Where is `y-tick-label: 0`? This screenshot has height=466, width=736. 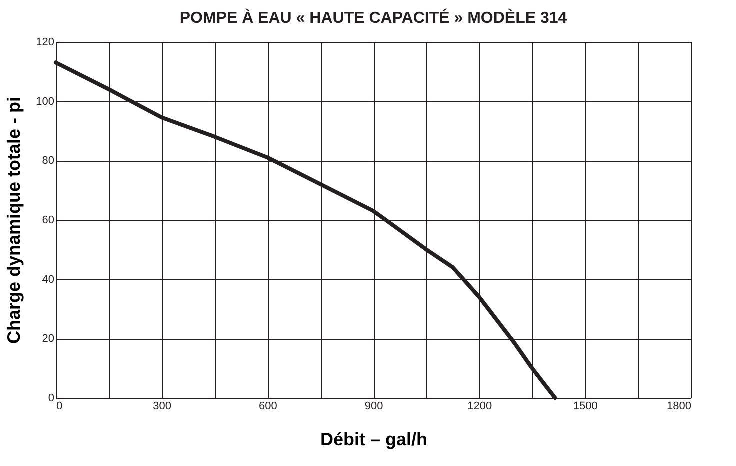
y-tick-label: 0 is located at coordinates (51, 398).